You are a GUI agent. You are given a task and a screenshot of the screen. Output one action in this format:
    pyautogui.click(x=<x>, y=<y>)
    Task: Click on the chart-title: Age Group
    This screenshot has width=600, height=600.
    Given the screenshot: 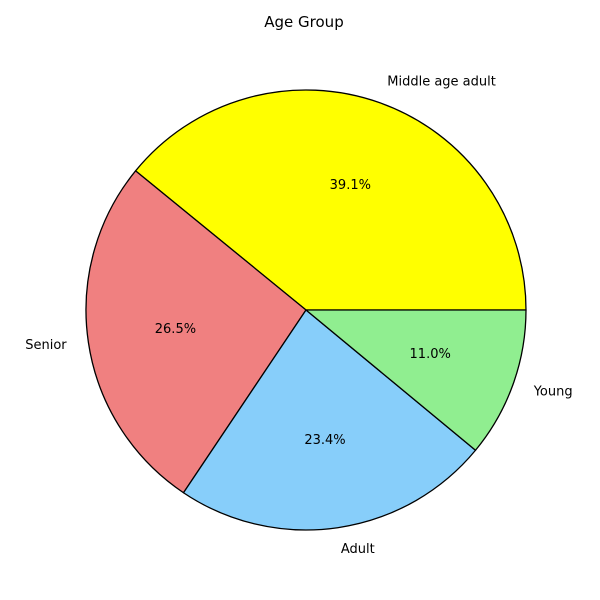 What is the action you would take?
    pyautogui.click(x=303, y=22)
    